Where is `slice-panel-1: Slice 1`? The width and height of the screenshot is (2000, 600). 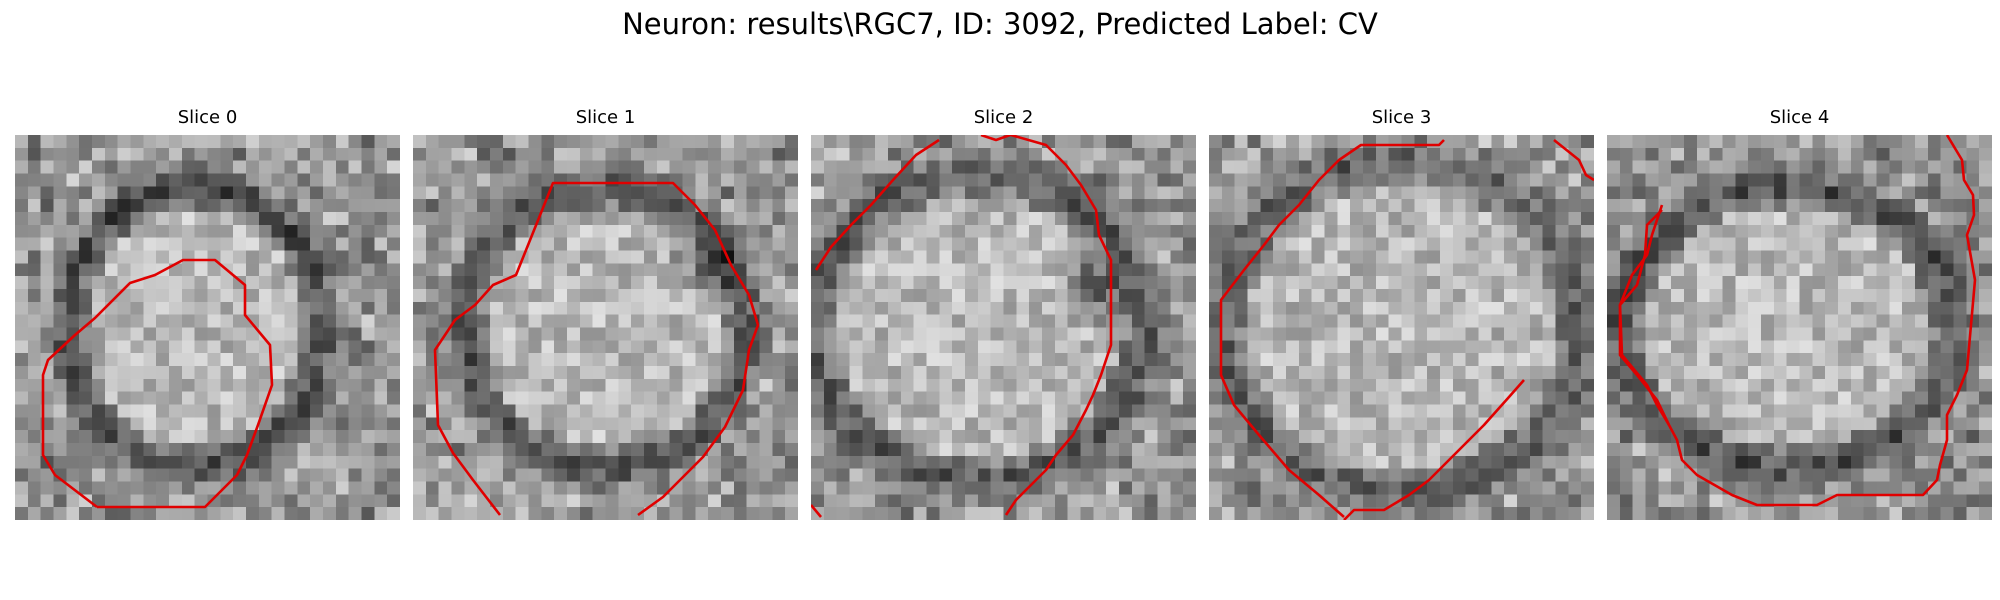
slice-panel-1: Slice 1 is located at coordinates (605, 313).